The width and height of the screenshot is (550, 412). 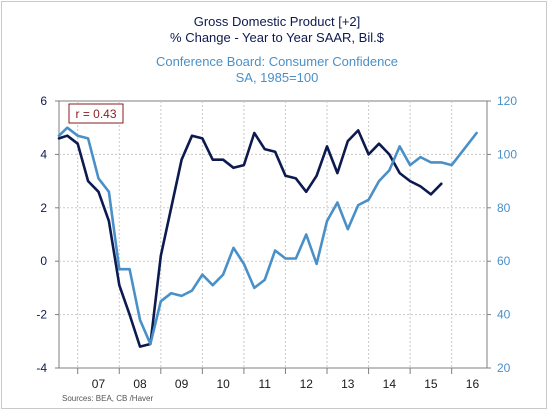 I want to click on title-right-line2: SA, 1985=100, so click(x=277, y=77).